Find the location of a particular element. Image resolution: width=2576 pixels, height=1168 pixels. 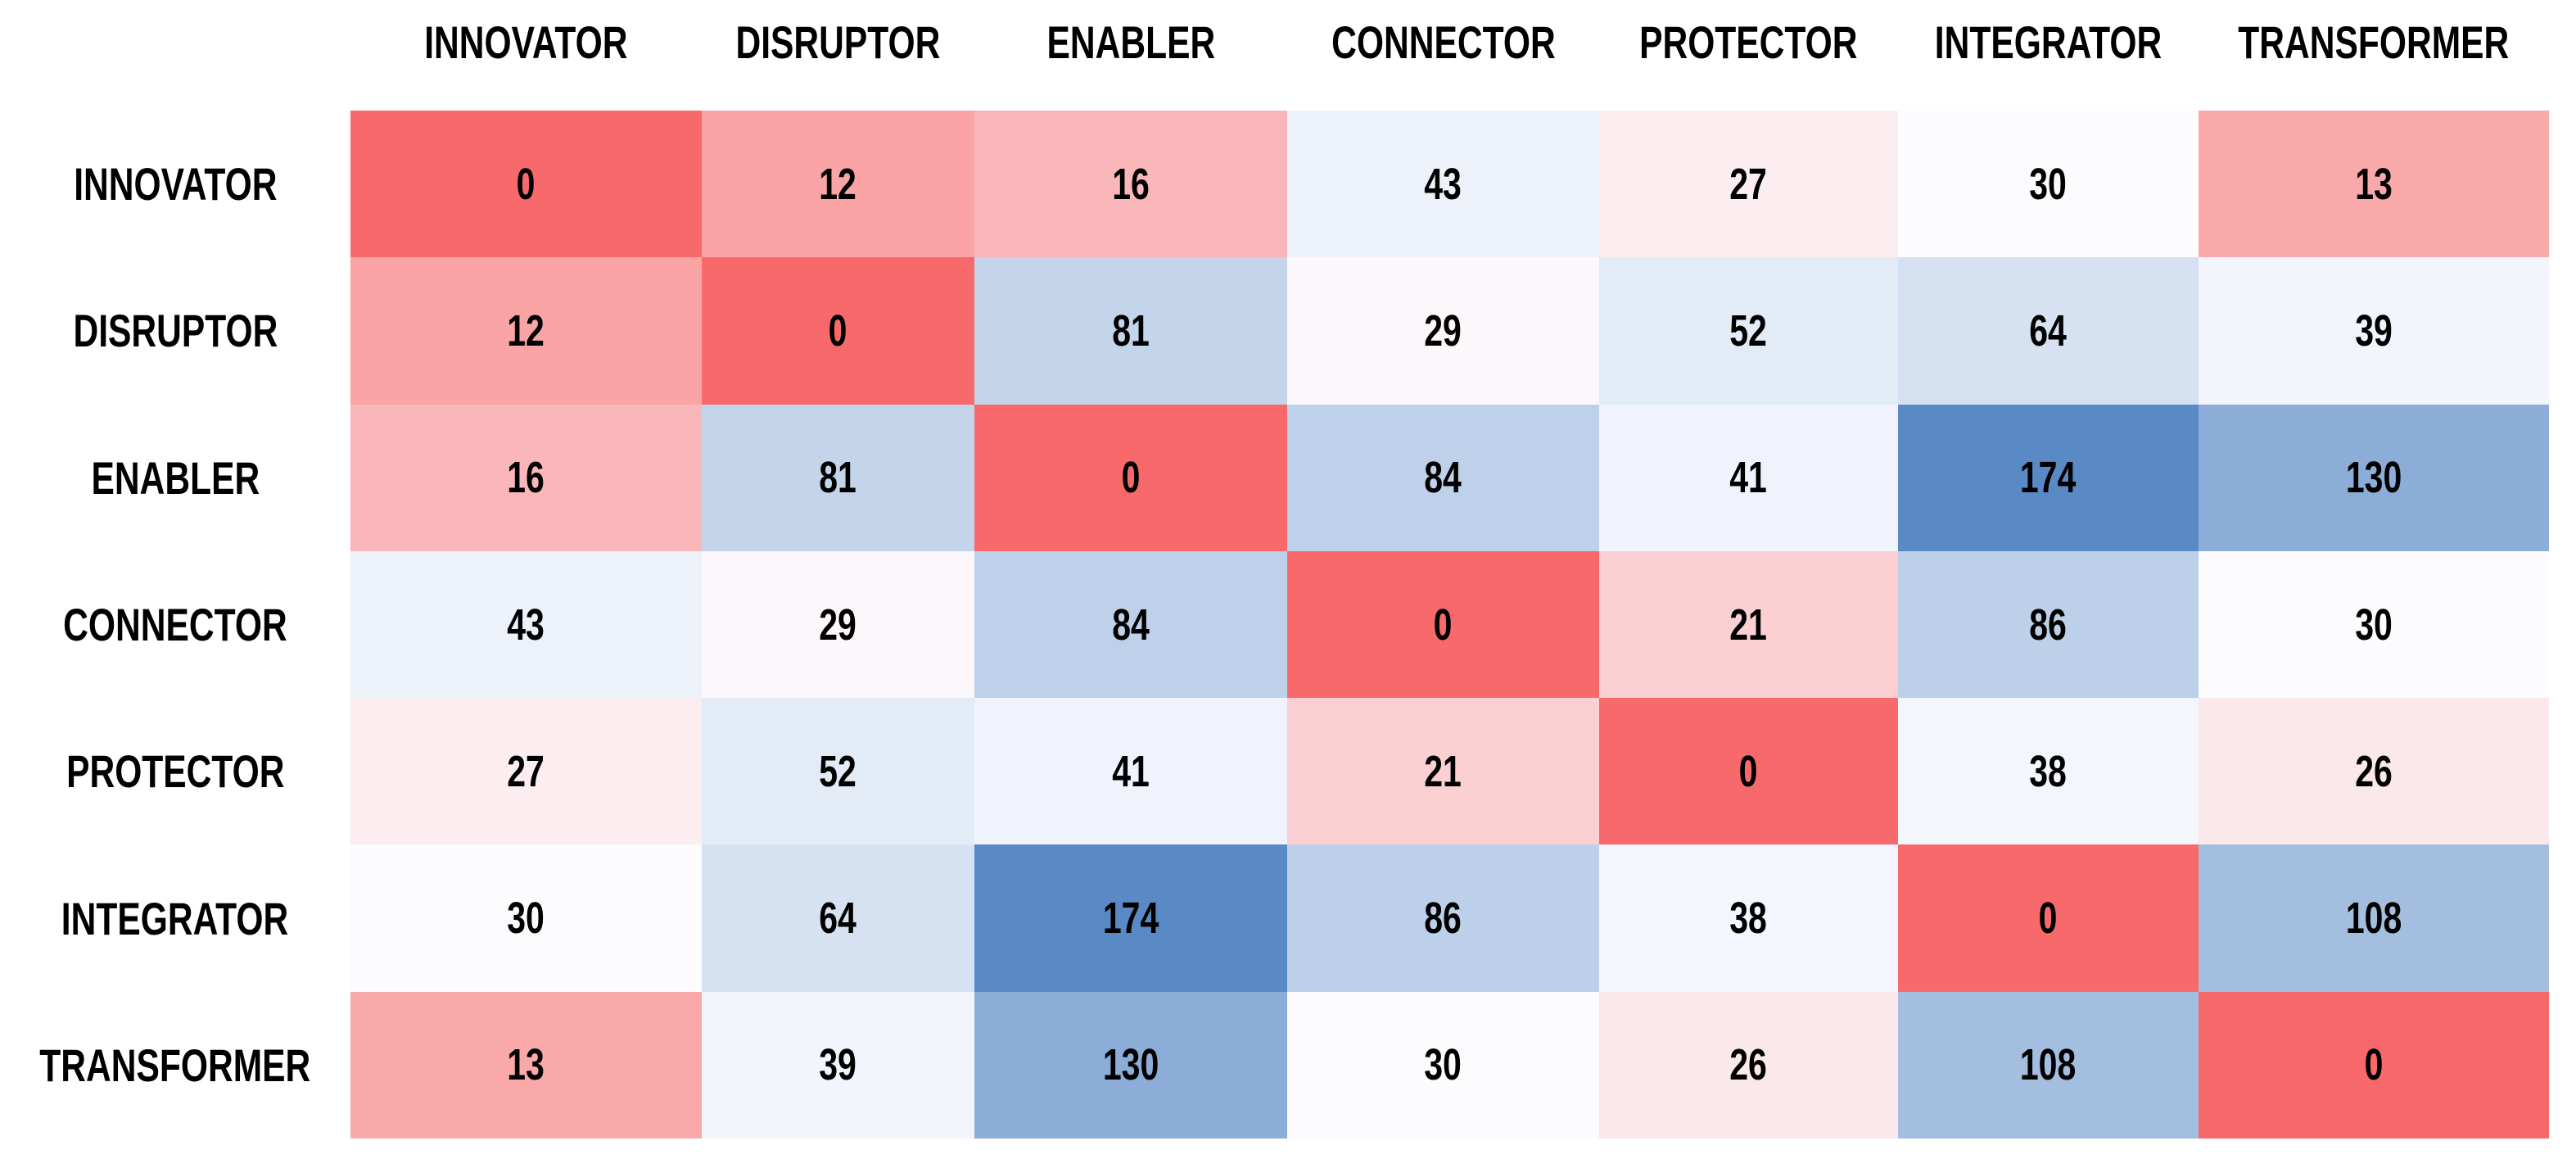

matrix-cell-transformer-transformer: 0 is located at coordinates (2374, 1065).